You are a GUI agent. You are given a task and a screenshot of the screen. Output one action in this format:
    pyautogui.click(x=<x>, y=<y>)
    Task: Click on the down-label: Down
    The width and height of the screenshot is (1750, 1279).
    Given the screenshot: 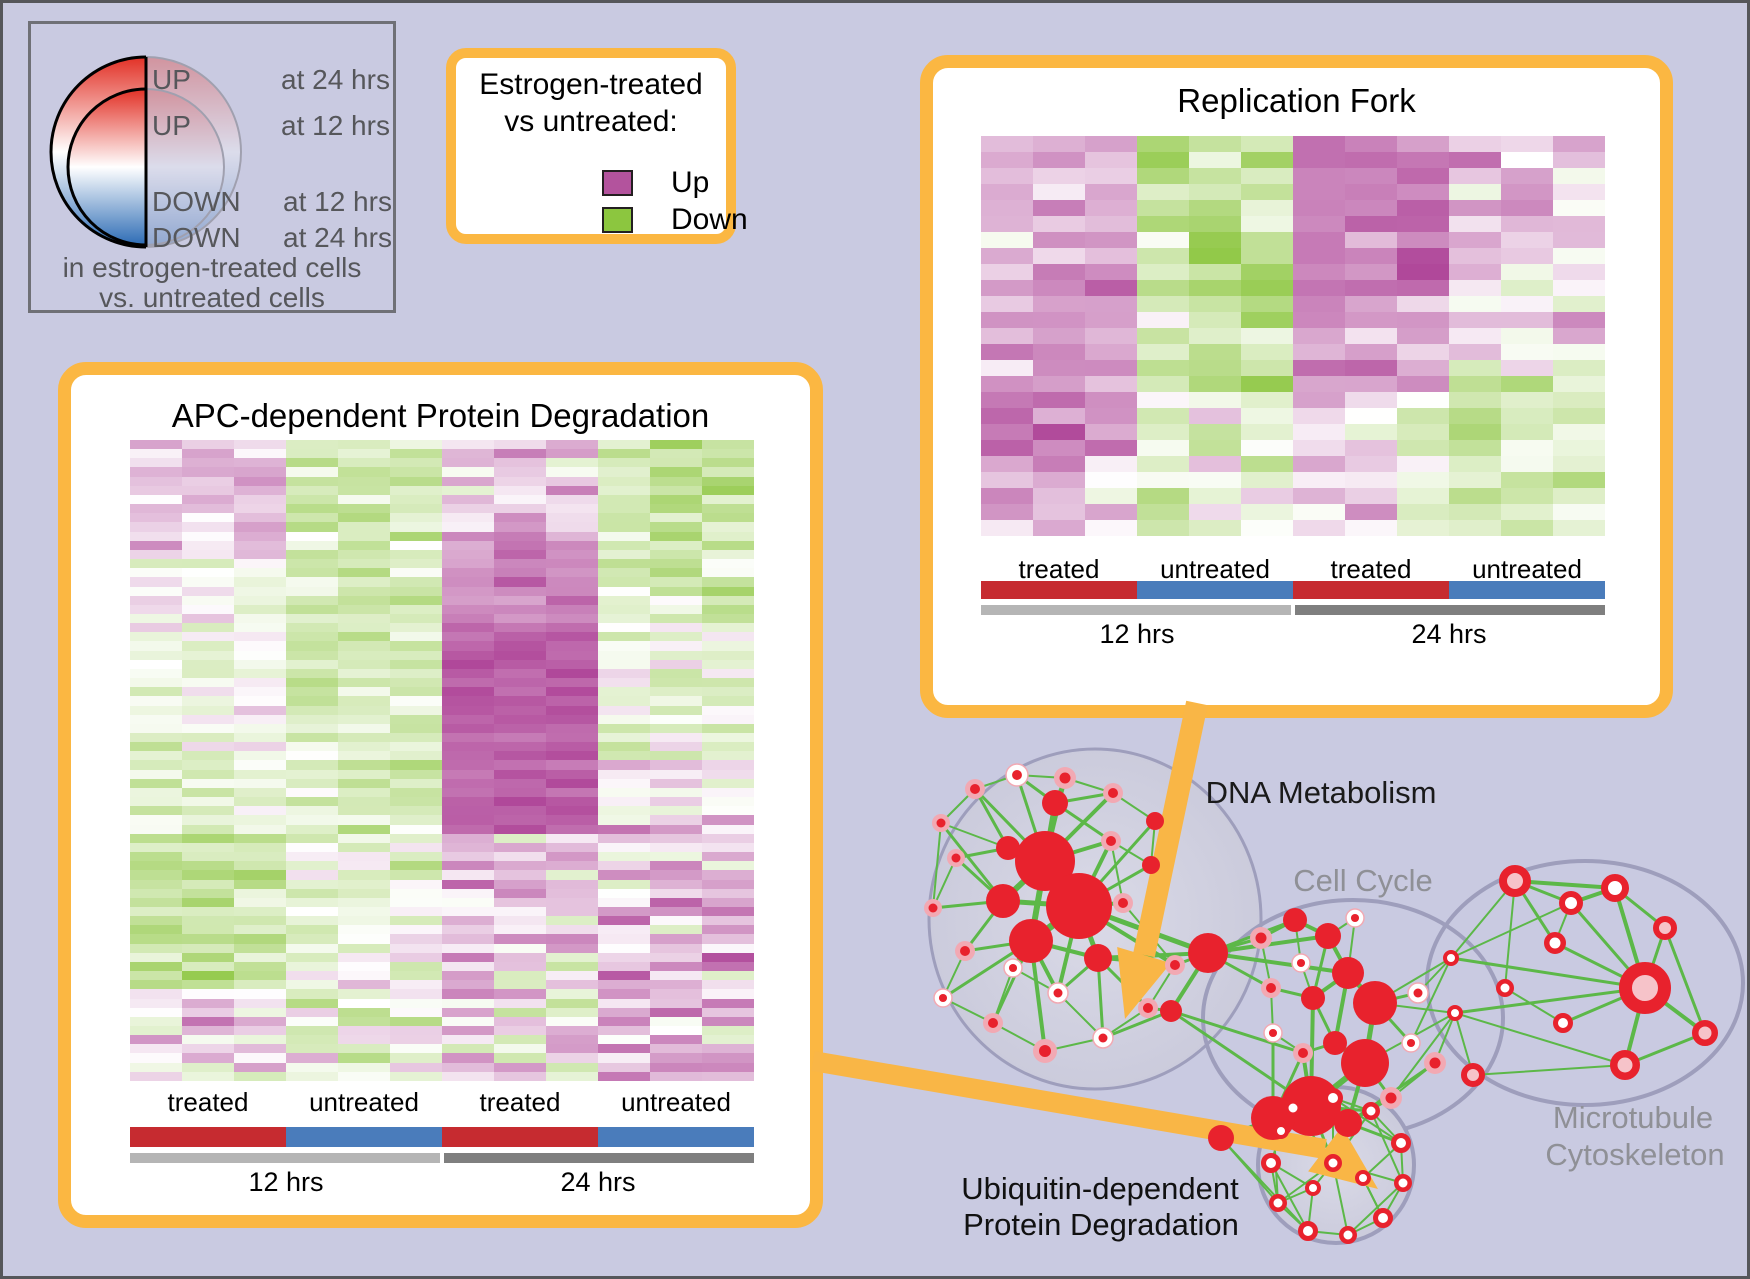 What is the action you would take?
    pyautogui.click(x=709, y=219)
    